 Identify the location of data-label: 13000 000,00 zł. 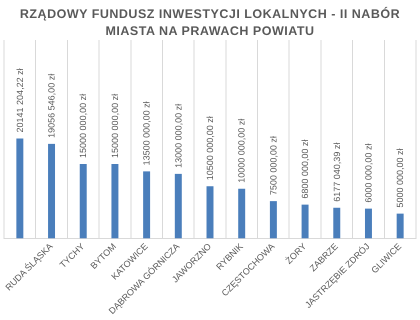
(178, 136).